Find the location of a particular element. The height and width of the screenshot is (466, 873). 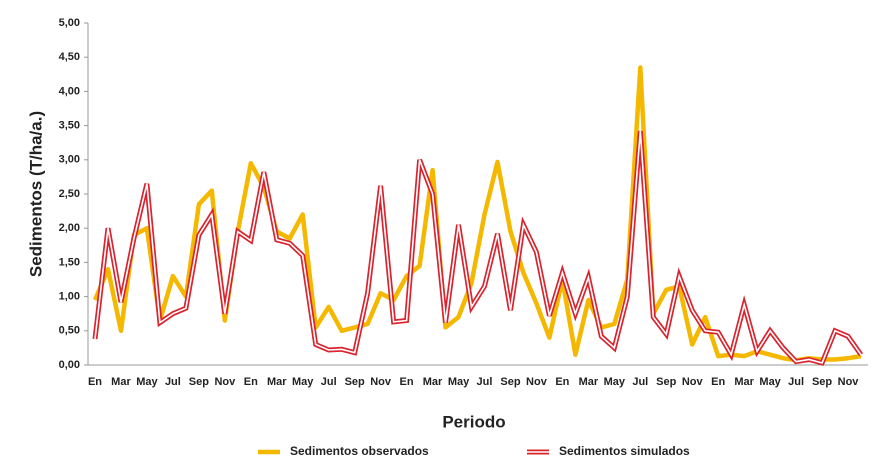

y-tick-label: 1,00 is located at coordinates (69, 297).